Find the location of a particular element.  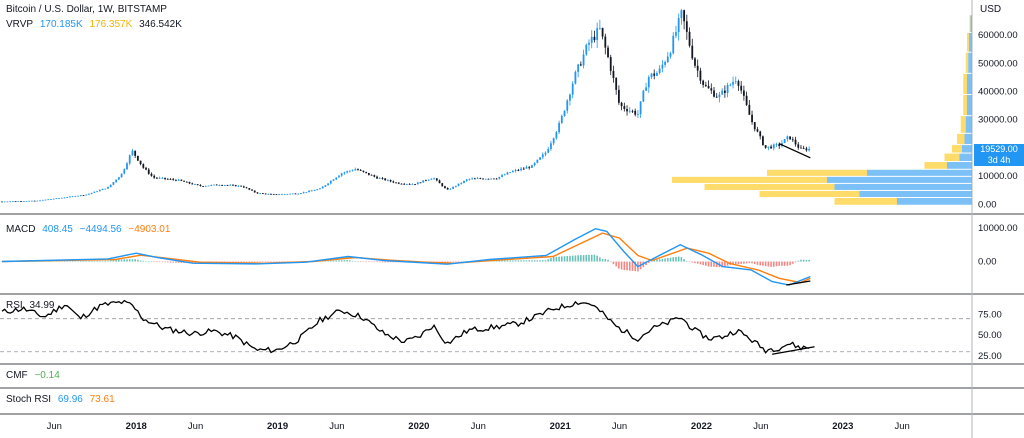

volume-profile is located at coordinates (822, 110).